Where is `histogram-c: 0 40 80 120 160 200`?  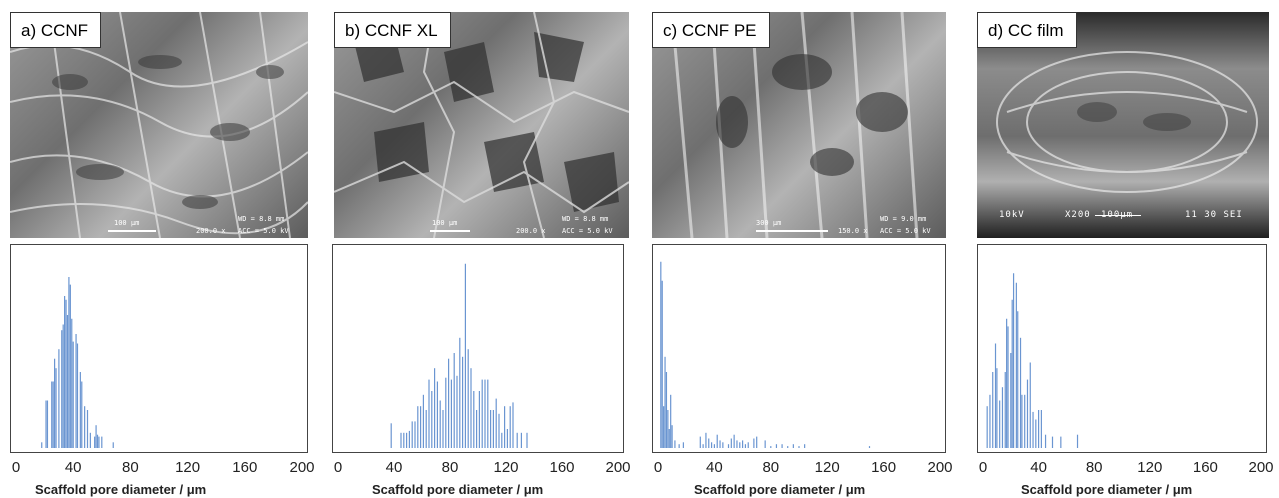 histogram-c: 0 40 80 120 160 200 is located at coordinates (802, 362).